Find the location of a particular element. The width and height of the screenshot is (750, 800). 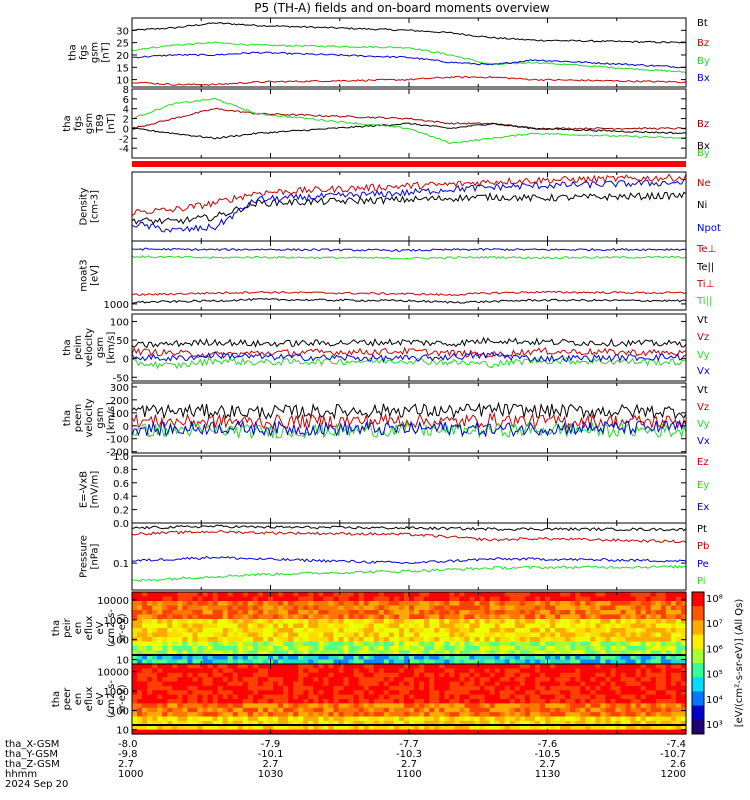

ephemeris-value: 2.6 is located at coordinates (678, 764).